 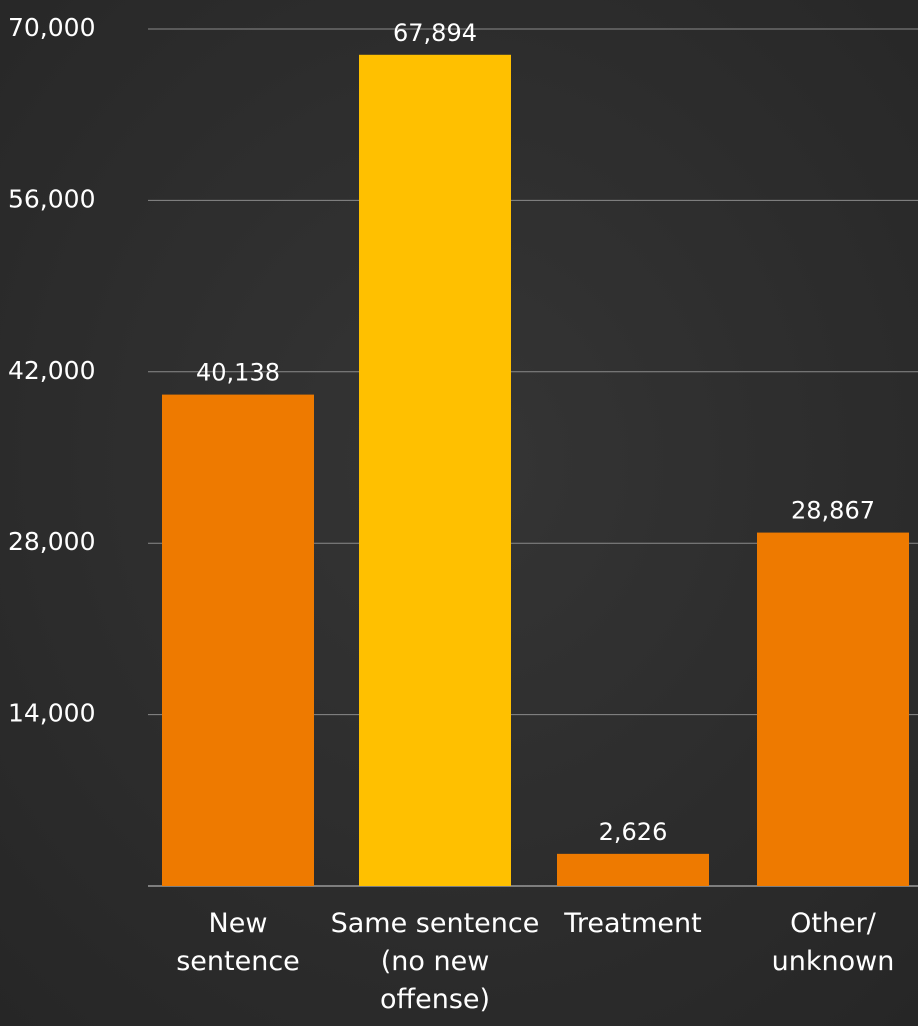 I want to click on y-tick-label: 56,000, so click(x=51, y=198).